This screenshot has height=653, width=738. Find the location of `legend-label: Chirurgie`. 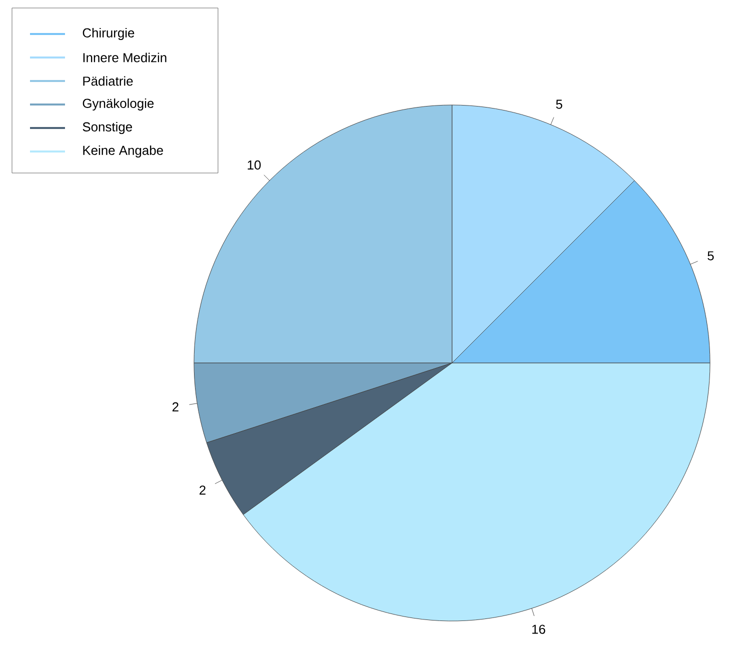

legend-label: Chirurgie is located at coordinates (108, 34).